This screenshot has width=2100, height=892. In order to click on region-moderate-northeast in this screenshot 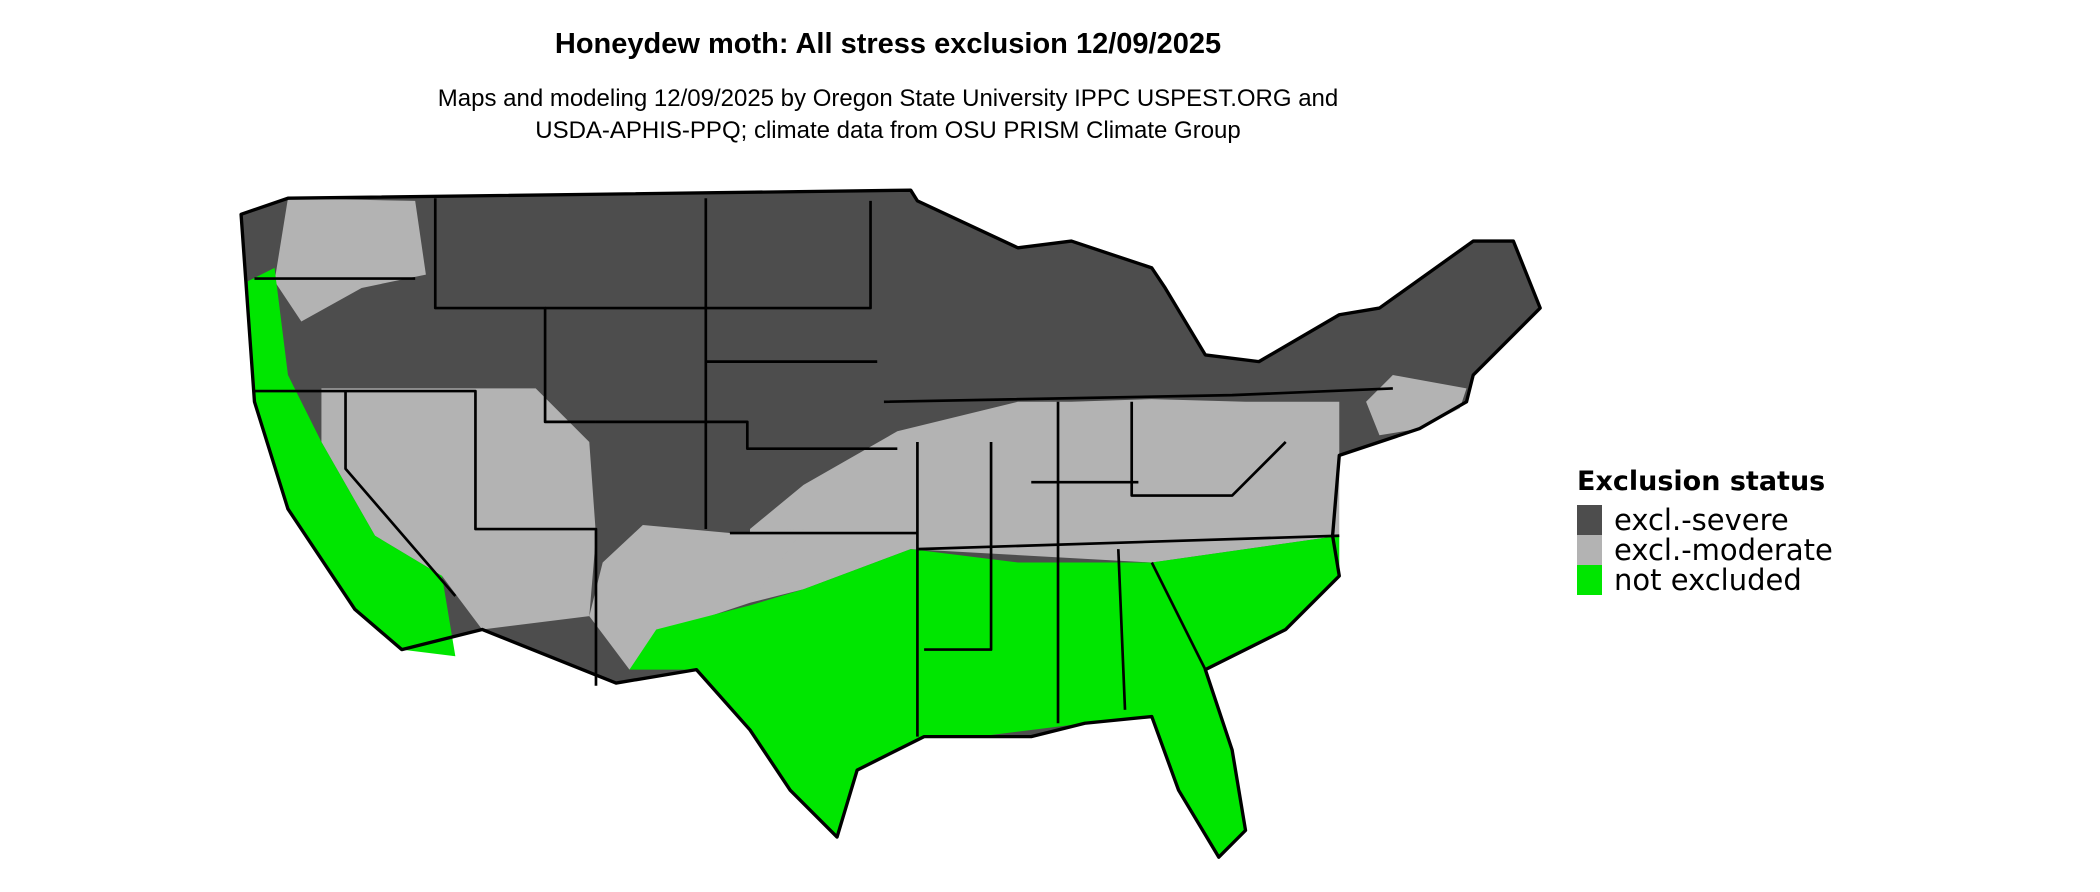, I will do `click(1416, 405)`.